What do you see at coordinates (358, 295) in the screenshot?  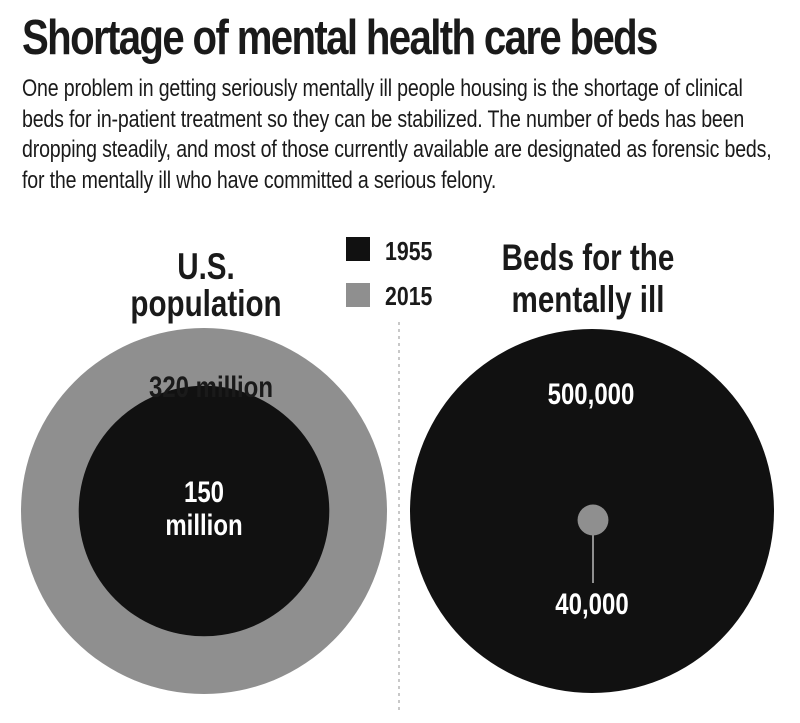 I see `legend-swatch-2015` at bounding box center [358, 295].